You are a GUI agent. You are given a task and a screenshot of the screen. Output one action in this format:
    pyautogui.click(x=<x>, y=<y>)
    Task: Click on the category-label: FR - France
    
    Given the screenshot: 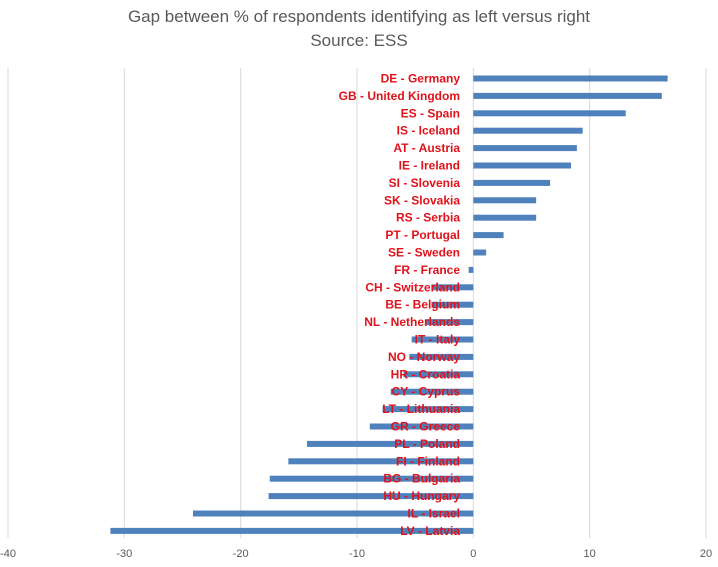 What is the action you would take?
    pyautogui.click(x=427, y=270)
    